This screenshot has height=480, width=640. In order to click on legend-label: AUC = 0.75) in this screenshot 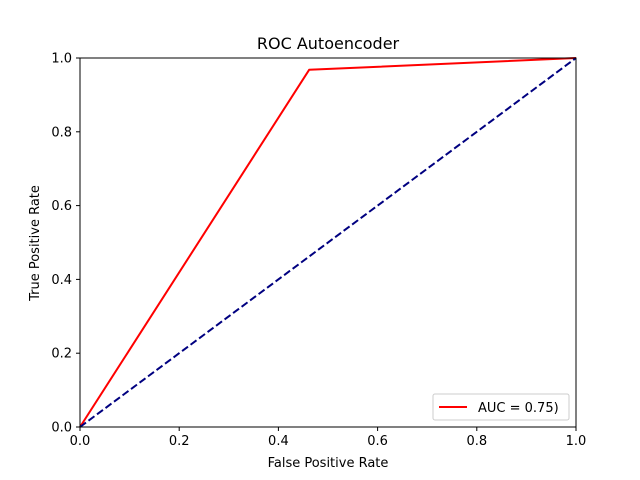, I will do `click(518, 408)`.